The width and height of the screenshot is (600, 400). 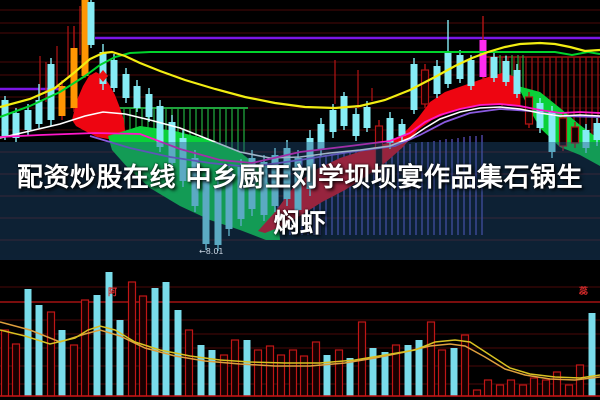 What do you see at coordinates (113, 293) in the screenshot?
I see `watermark-left-glyph: 阿` at bounding box center [113, 293].